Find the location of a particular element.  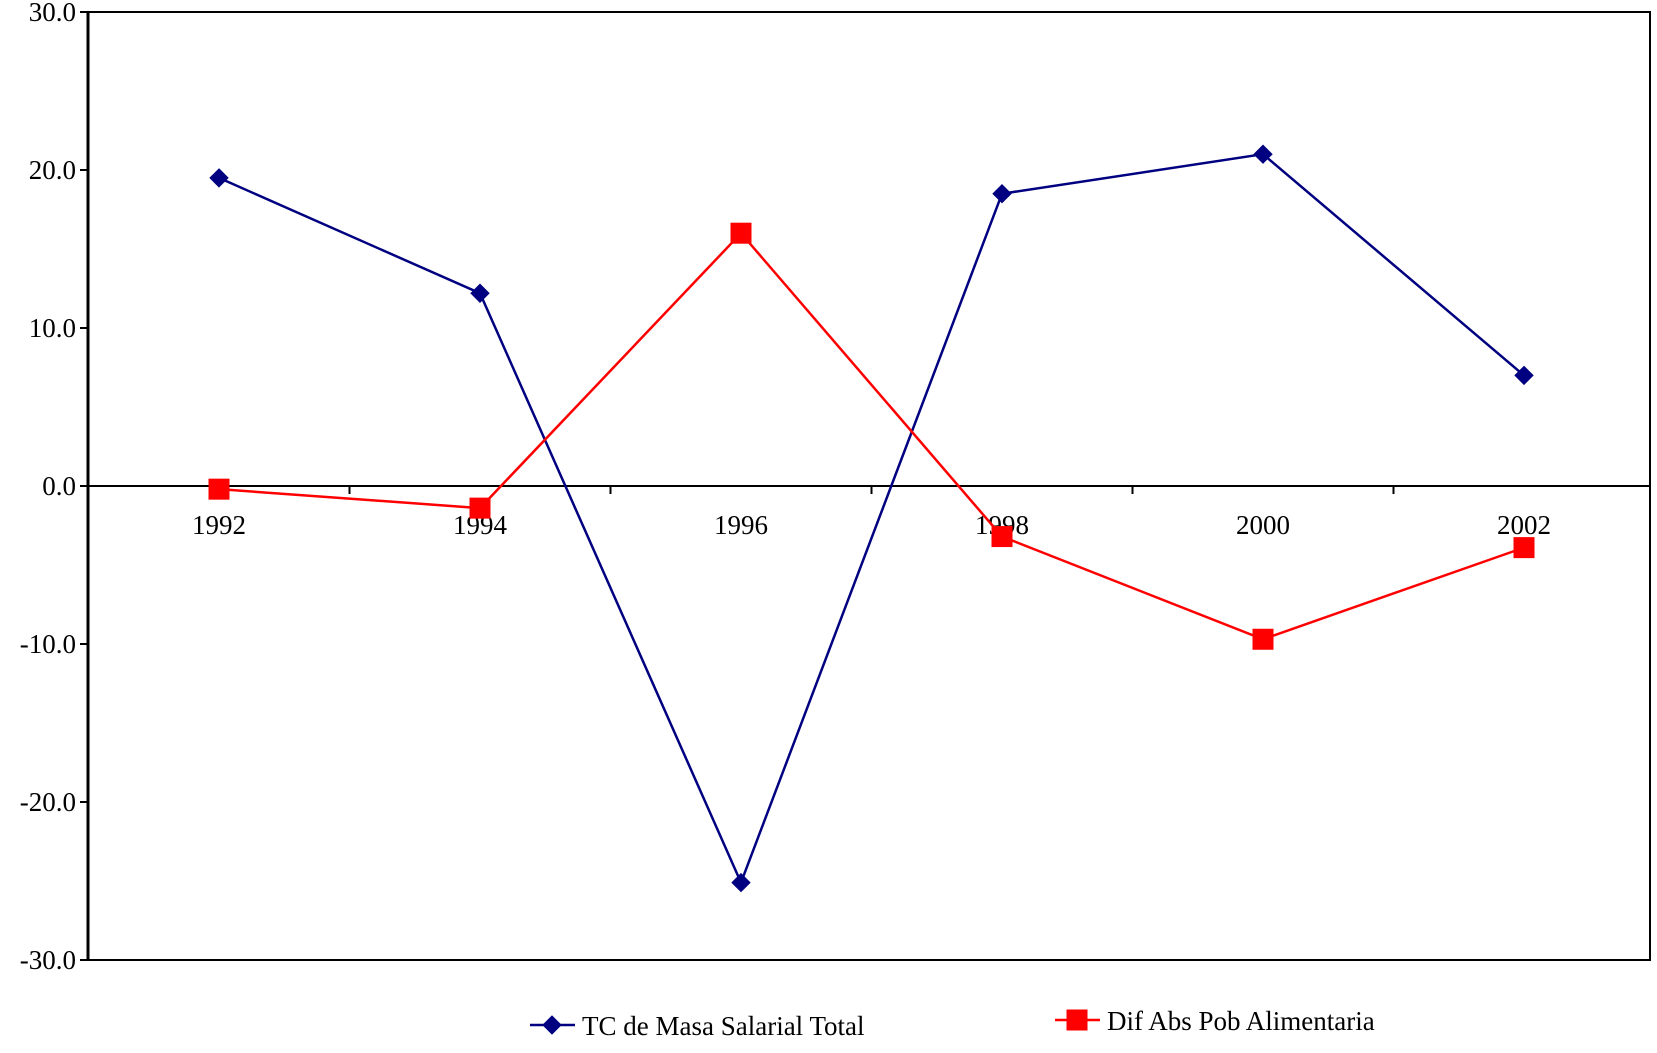

x-tick-label: 2000 is located at coordinates (1263, 525).